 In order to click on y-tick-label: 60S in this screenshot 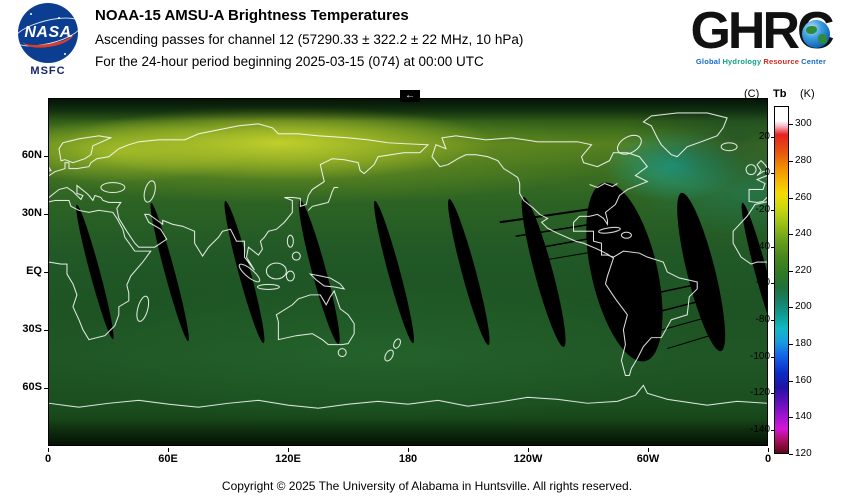, I will do `click(32, 387)`.